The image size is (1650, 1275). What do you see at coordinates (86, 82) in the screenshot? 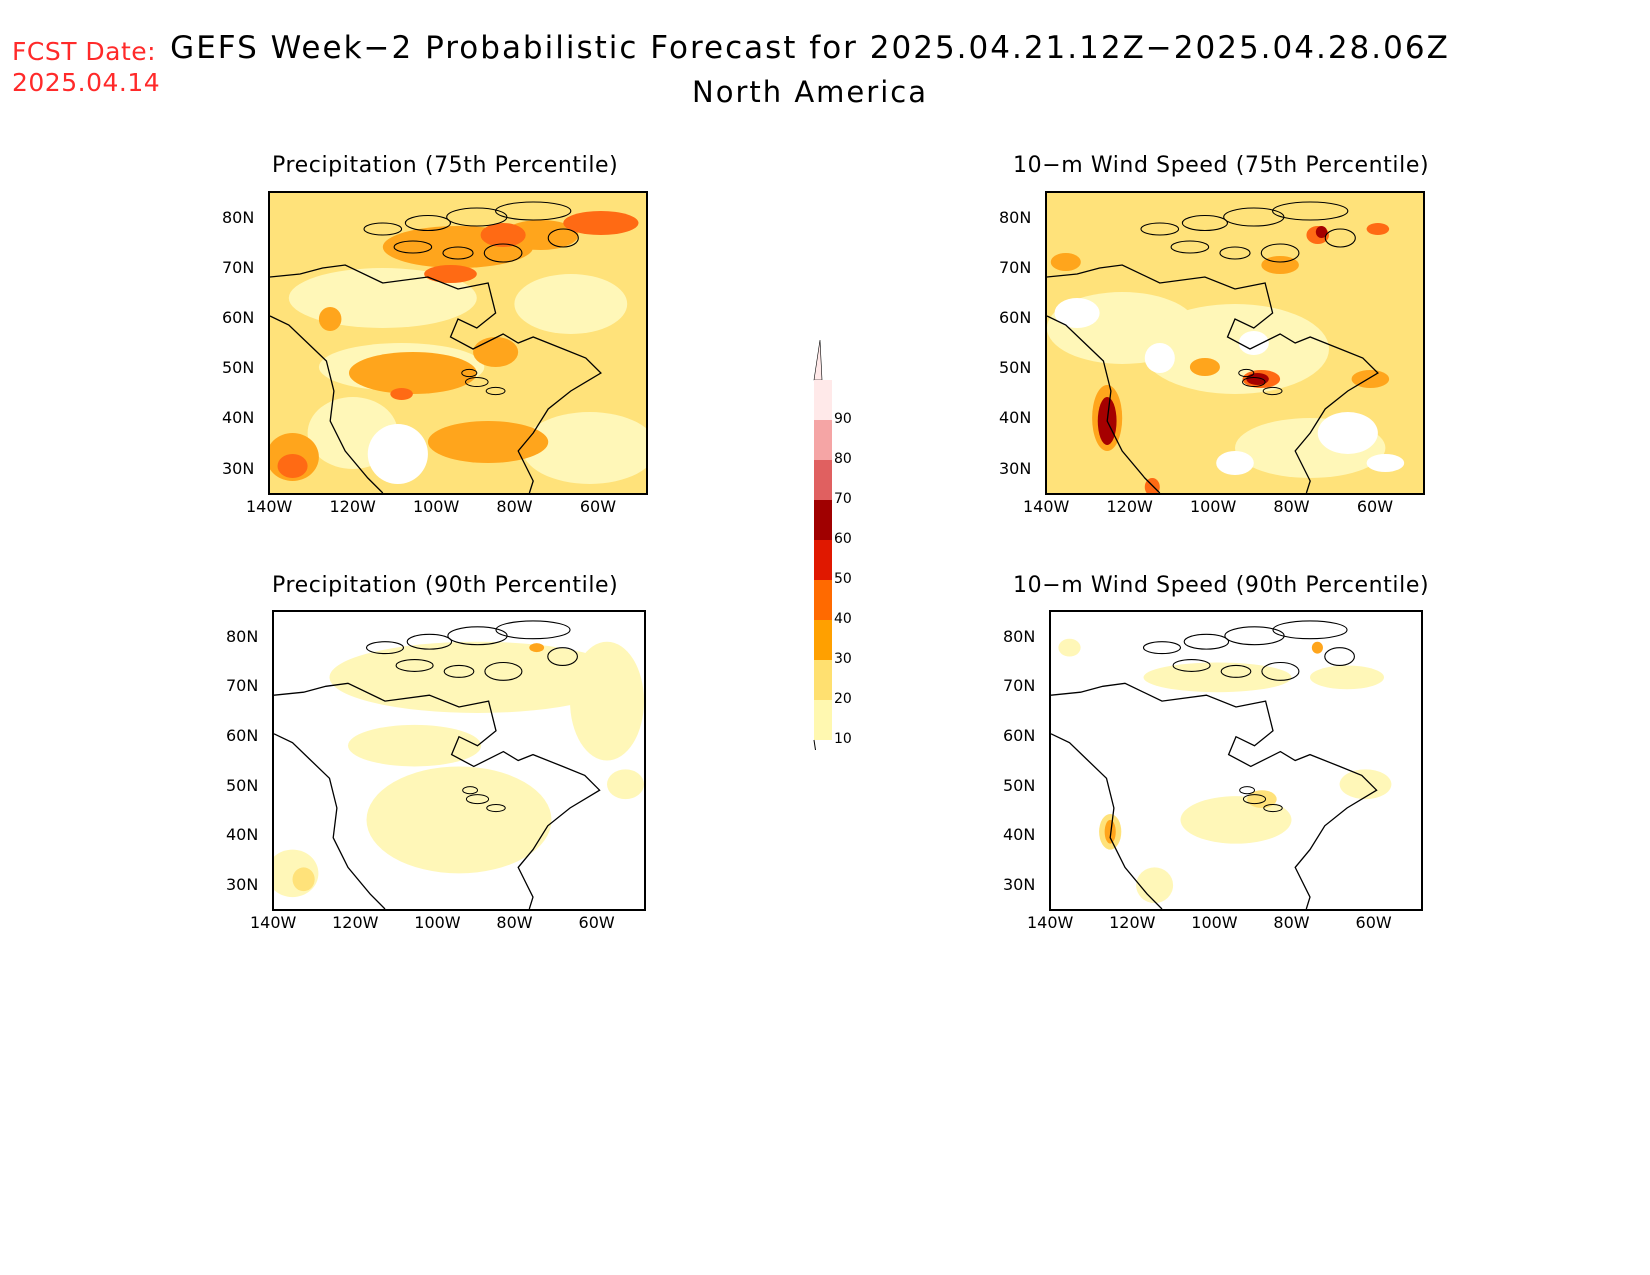
I see `forecast-date-value: 2025.04.14` at bounding box center [86, 82].